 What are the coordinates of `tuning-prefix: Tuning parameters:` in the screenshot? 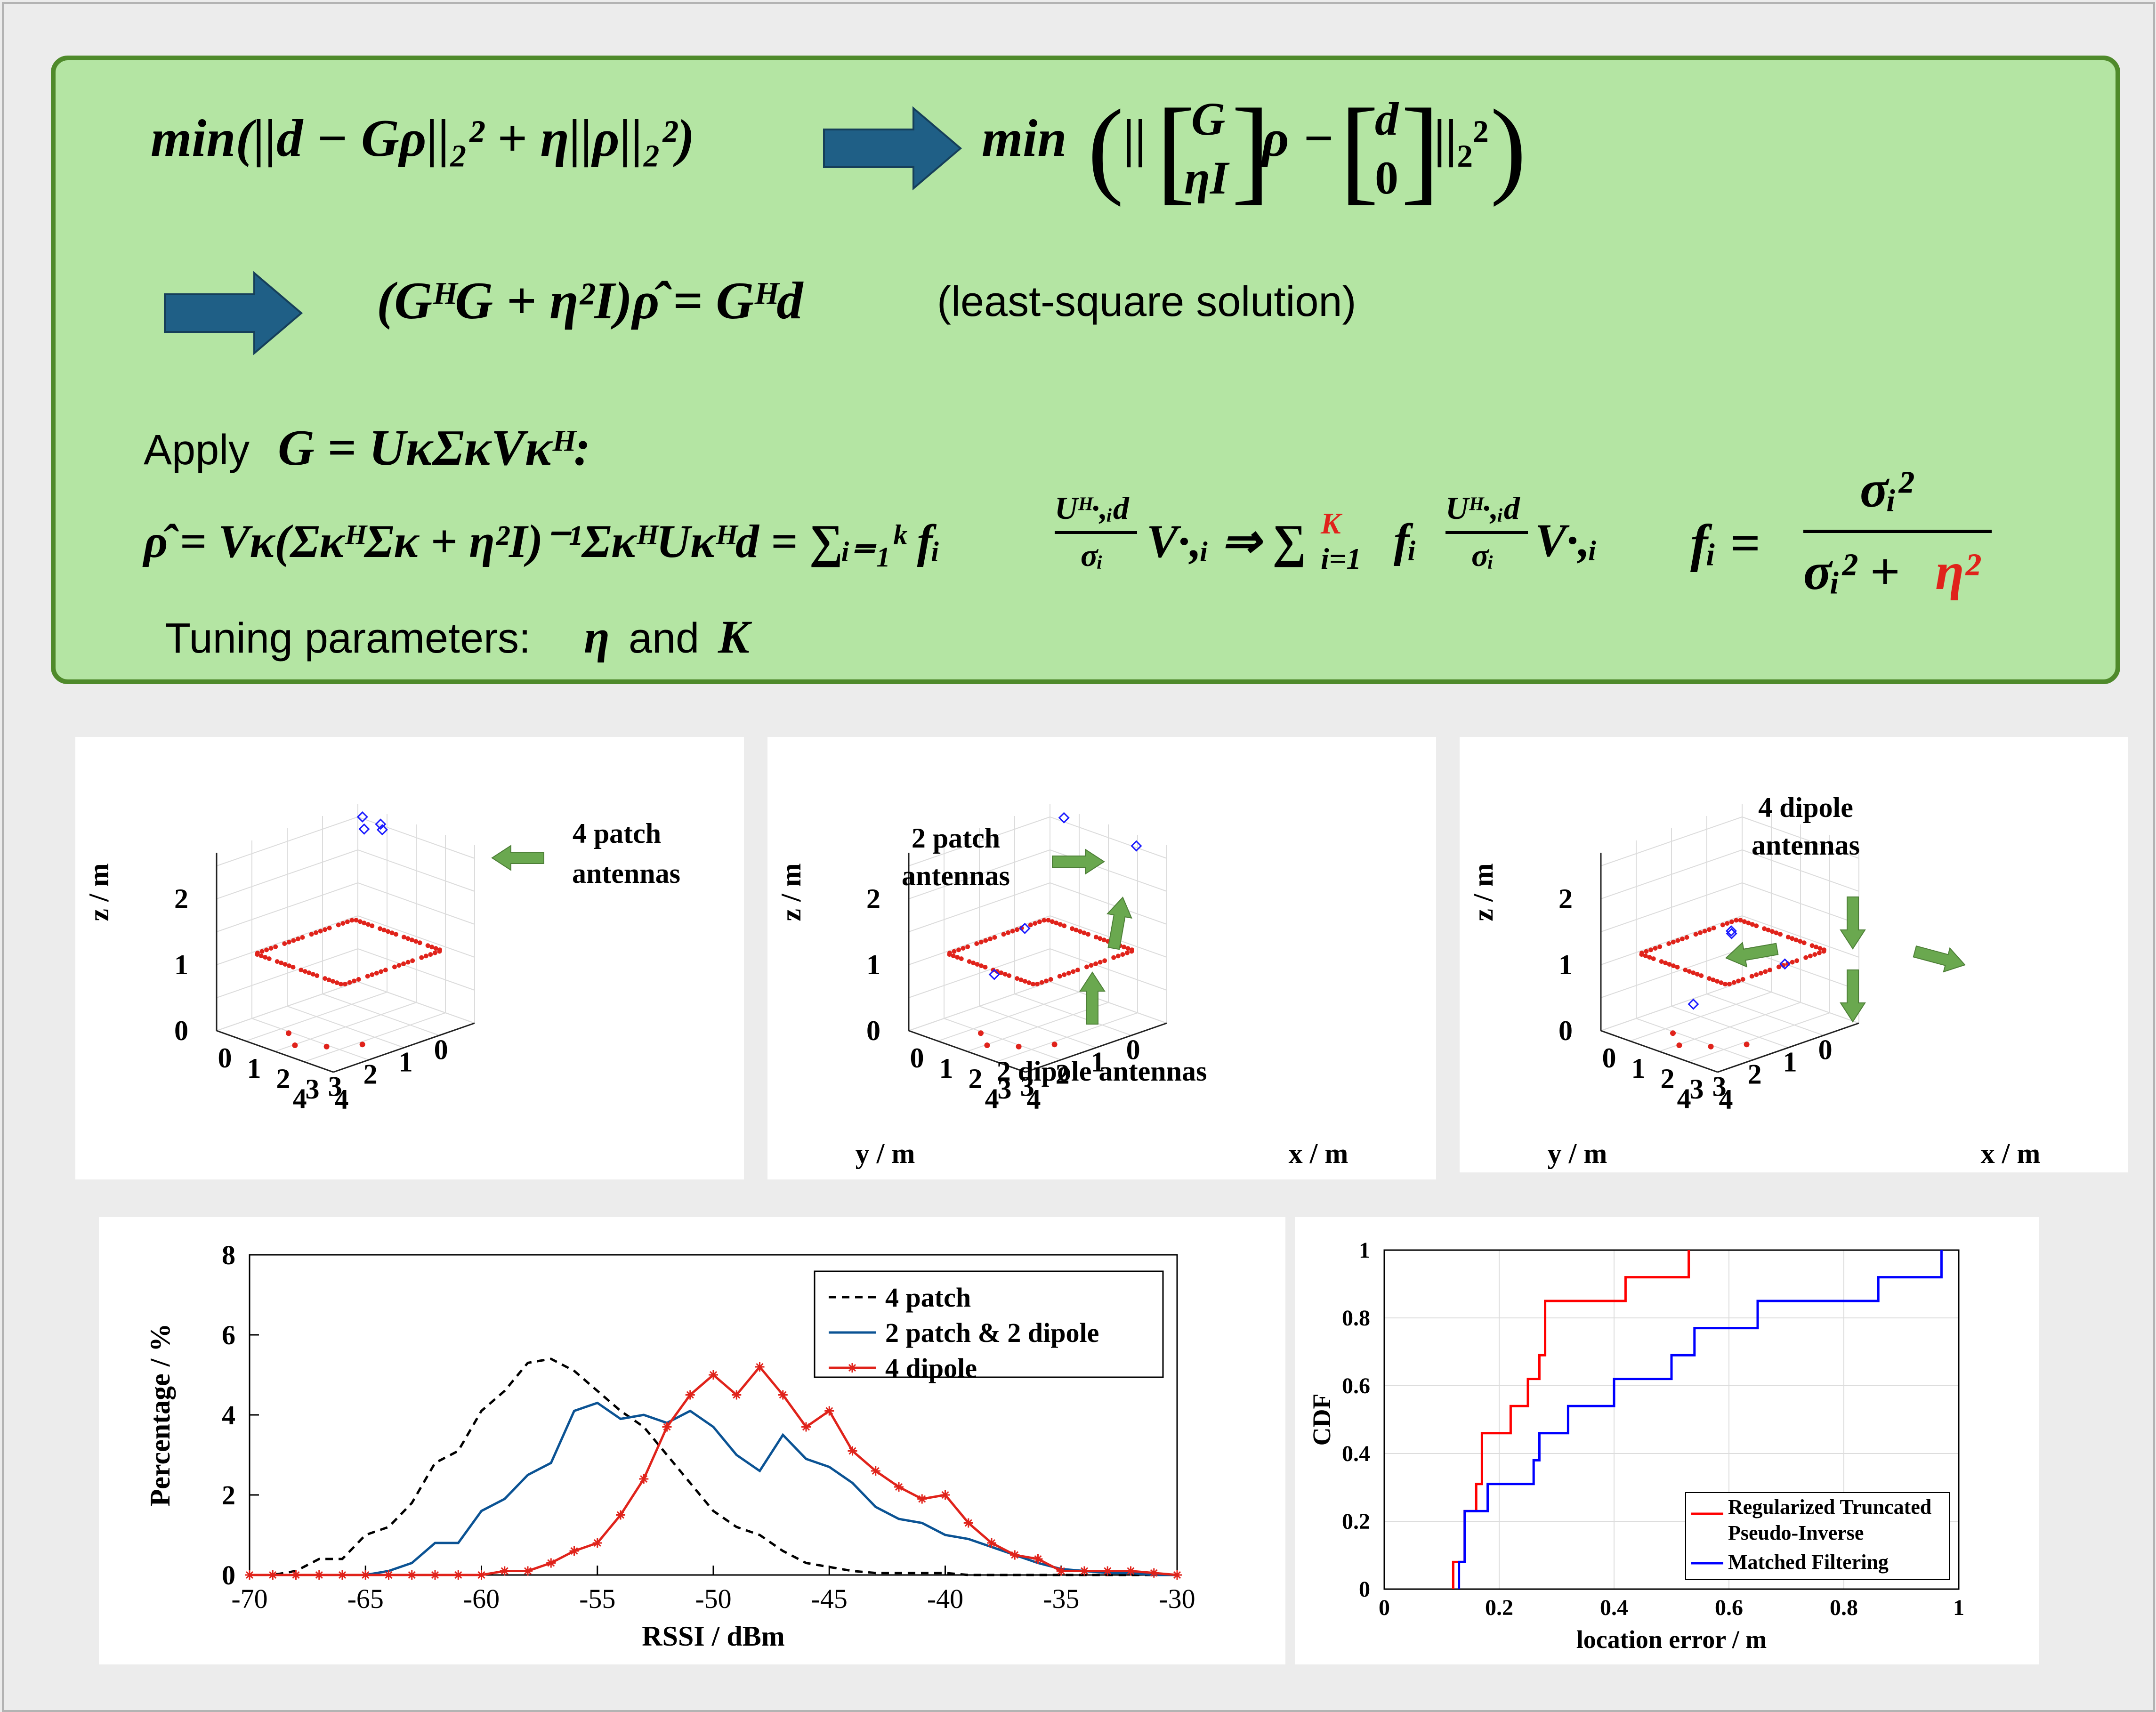 It's located at (348, 639).